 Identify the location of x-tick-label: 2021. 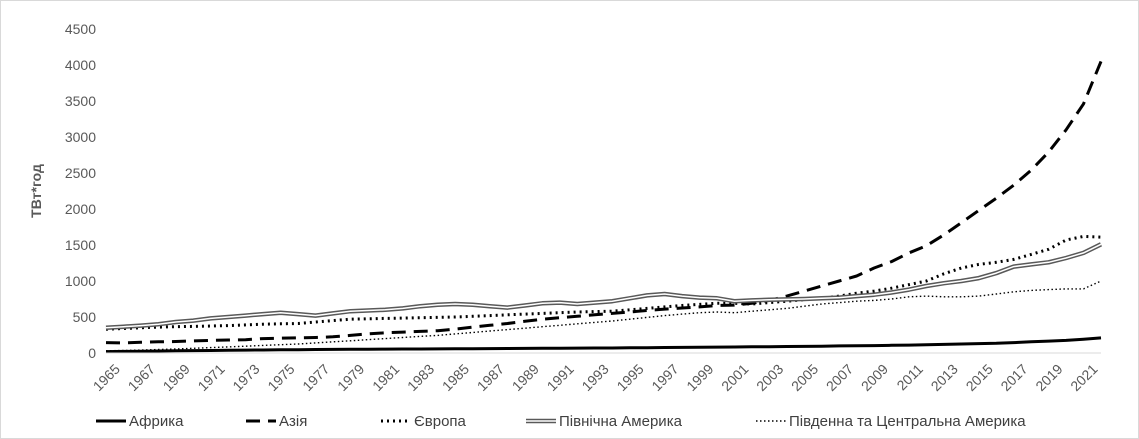
(1083, 377).